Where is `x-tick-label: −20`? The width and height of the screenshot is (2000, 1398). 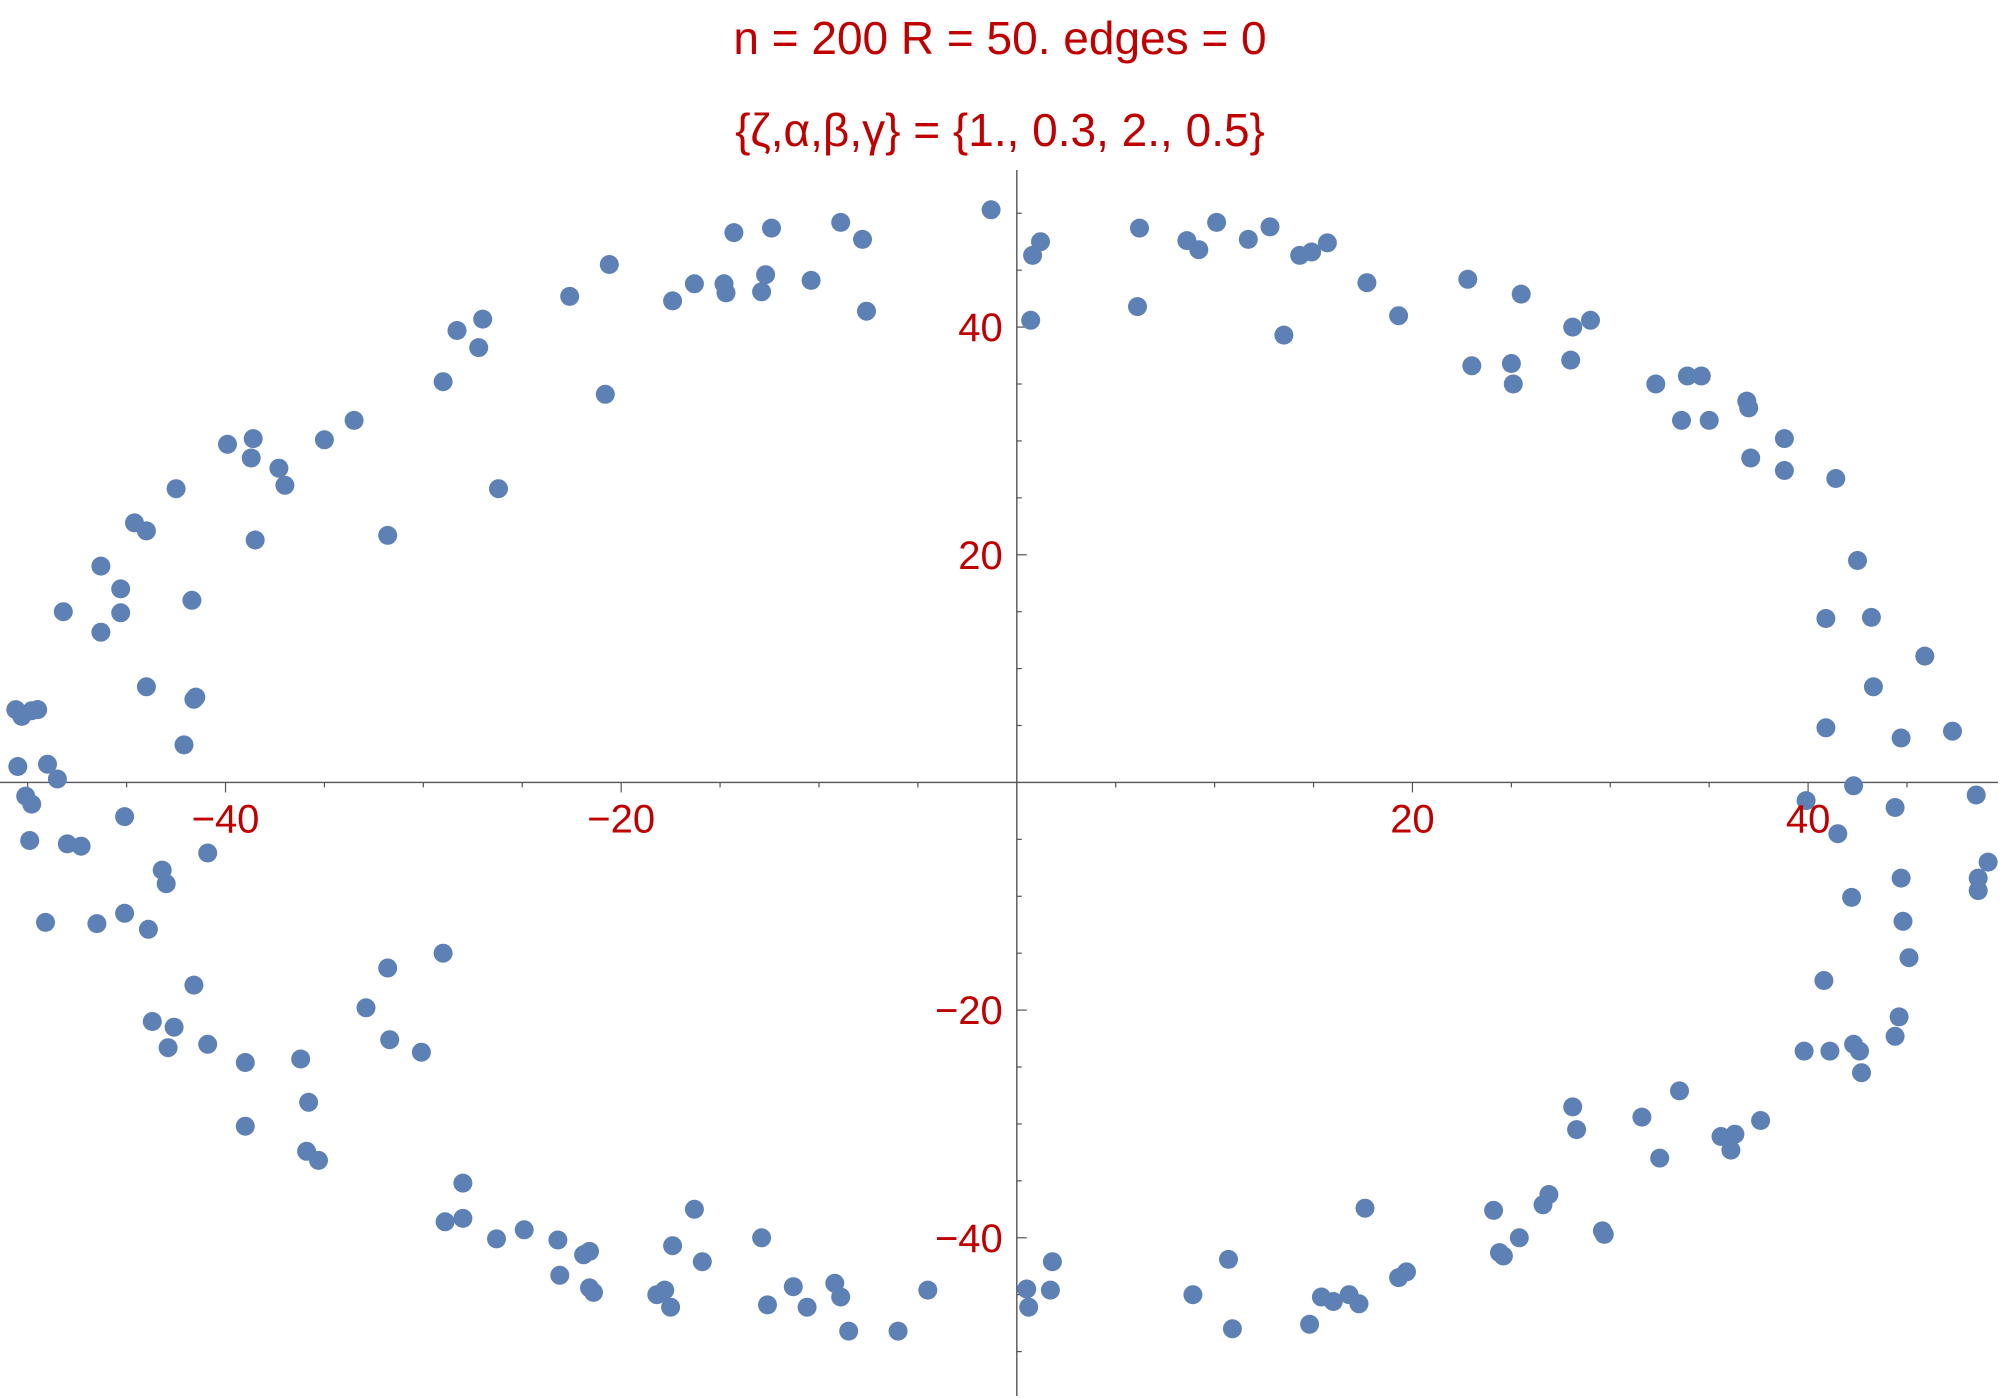 x-tick-label: −20 is located at coordinates (621, 819).